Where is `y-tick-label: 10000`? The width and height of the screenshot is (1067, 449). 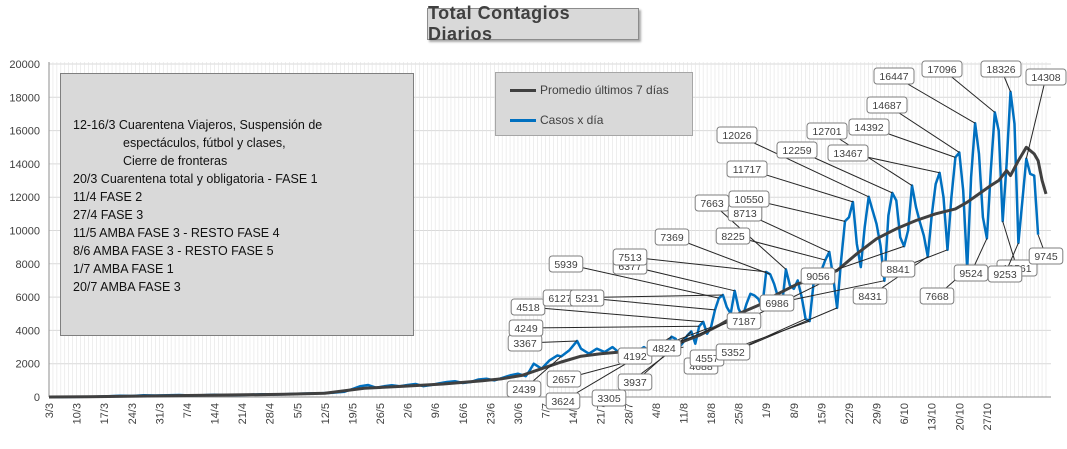
y-tick-label: 10000 is located at coordinates (24, 232).